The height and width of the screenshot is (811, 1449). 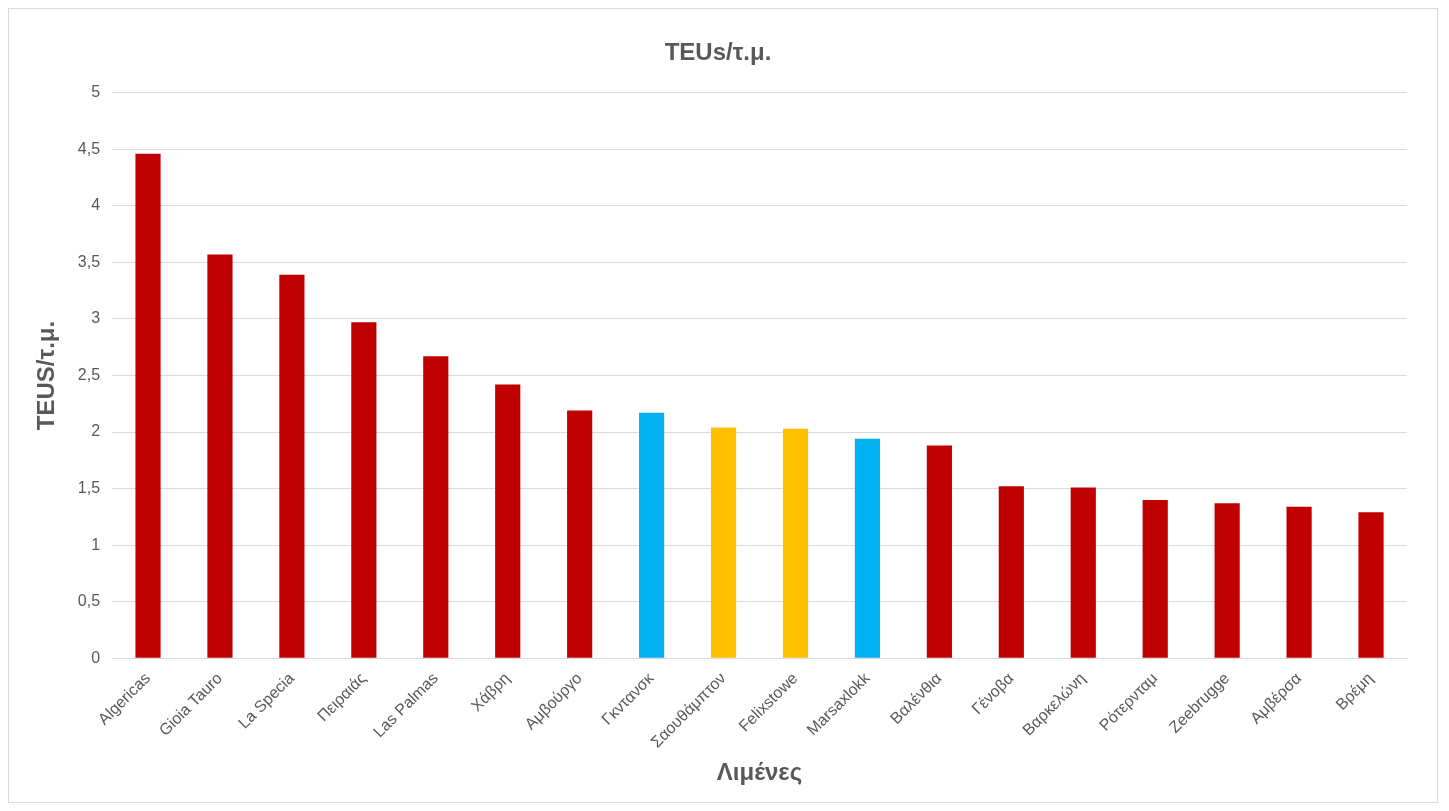 I want to click on y-tick-label: 0, so click(x=96, y=657).